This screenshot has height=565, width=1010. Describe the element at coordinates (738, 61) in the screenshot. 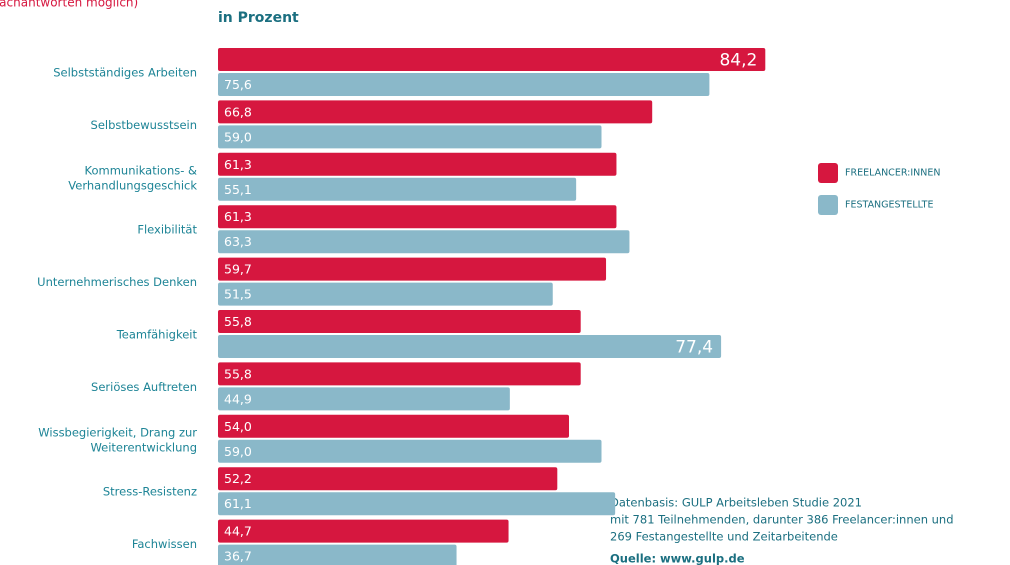

I see `value-label: 84,2` at that location.